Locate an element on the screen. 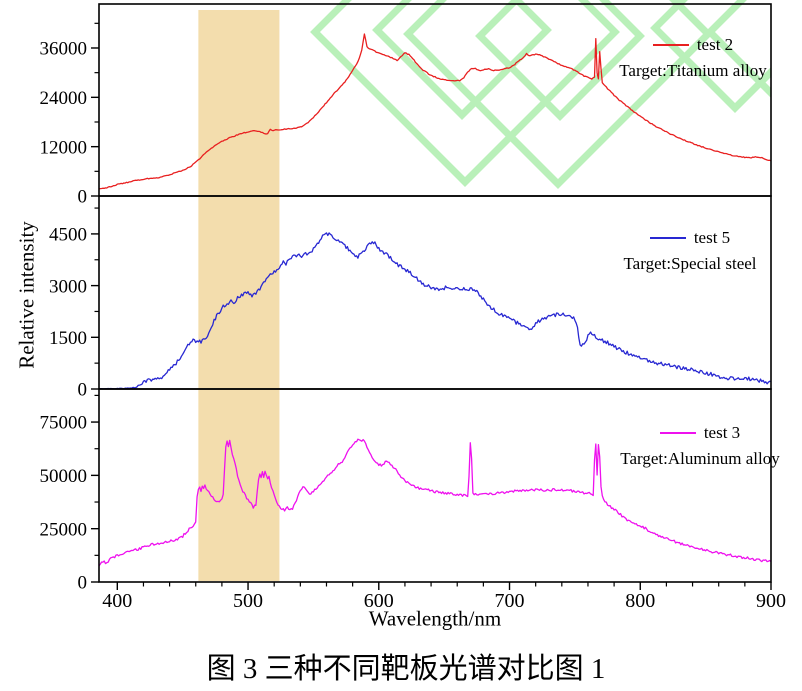  x-tick-label: 900 is located at coordinates (771, 601).